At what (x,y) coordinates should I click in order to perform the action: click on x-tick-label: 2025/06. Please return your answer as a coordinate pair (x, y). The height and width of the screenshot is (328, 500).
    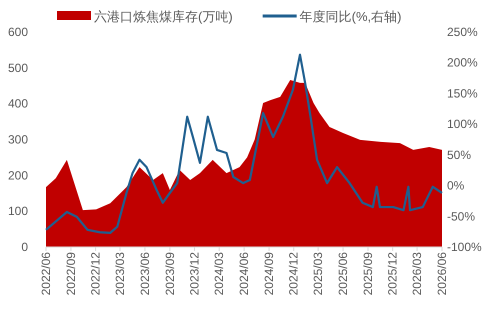
    Looking at the image, I should click on (343, 274).